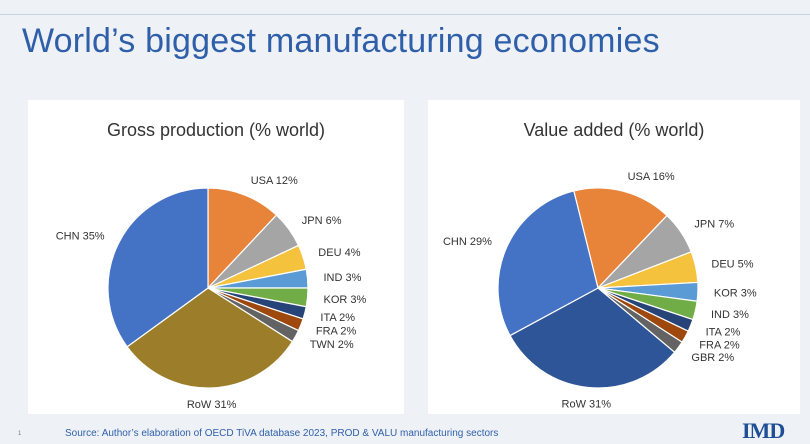 Image resolution: width=810 pixels, height=444 pixels. I want to click on slice-label: USA 16%, so click(651, 177).